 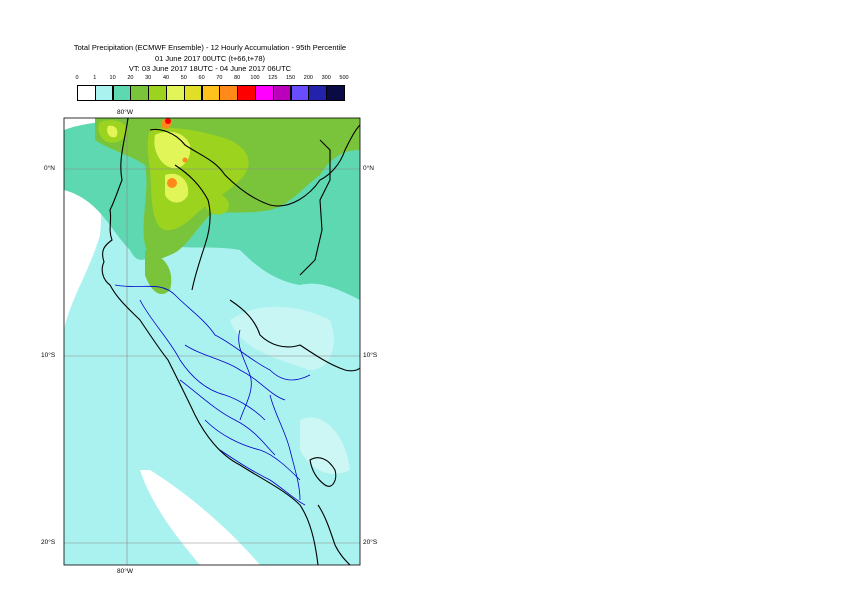 I want to click on legend-tick-label: 100, so click(x=255, y=78).